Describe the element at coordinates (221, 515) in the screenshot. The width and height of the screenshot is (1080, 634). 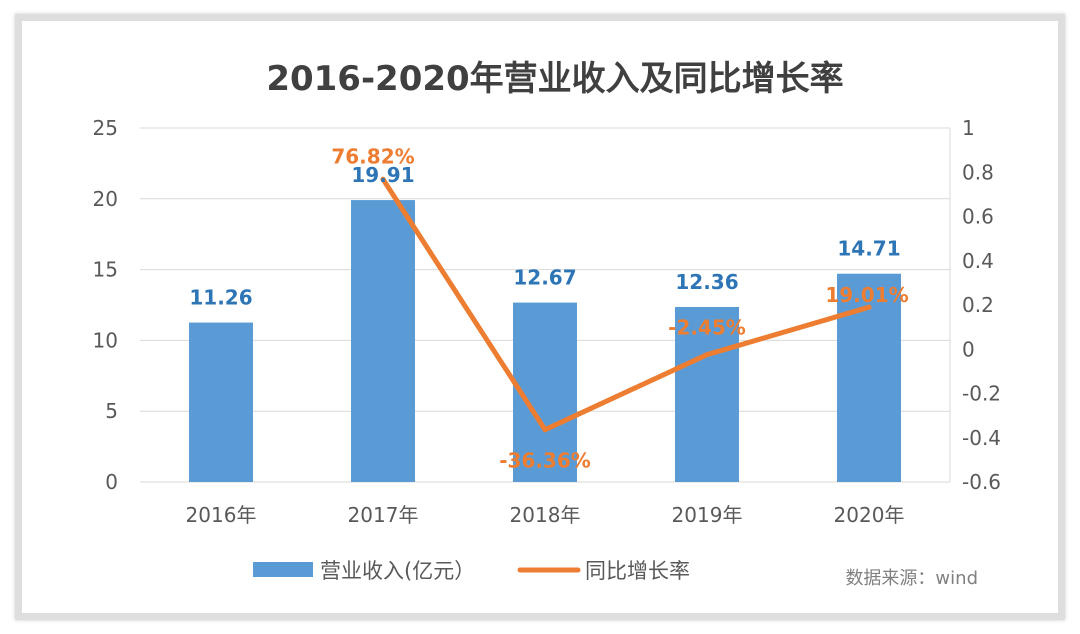
I see `x-tick-label: 2016年` at that location.